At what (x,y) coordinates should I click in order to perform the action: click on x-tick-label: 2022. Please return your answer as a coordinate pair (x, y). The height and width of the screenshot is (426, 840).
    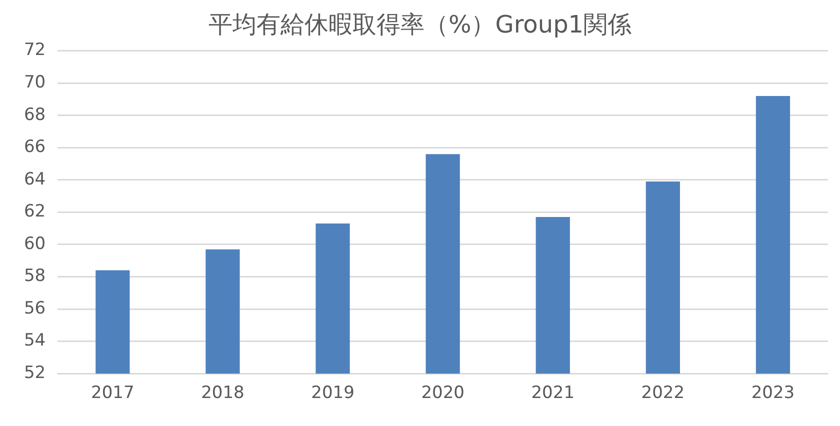
    Looking at the image, I should click on (663, 393).